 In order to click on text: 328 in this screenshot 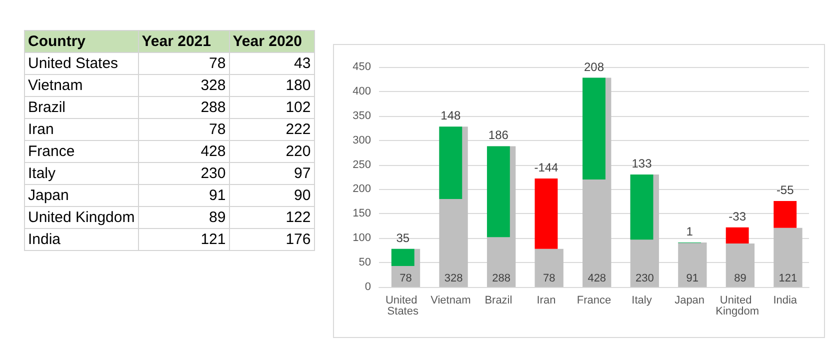, I will do `click(184, 85)`.